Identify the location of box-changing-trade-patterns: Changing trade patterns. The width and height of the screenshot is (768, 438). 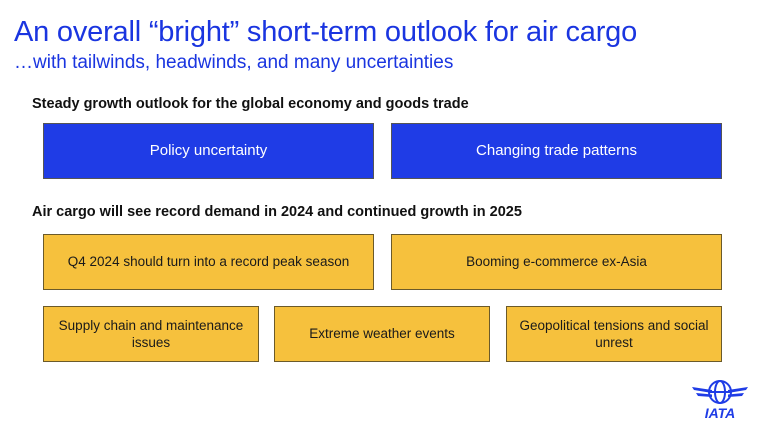
(556, 151).